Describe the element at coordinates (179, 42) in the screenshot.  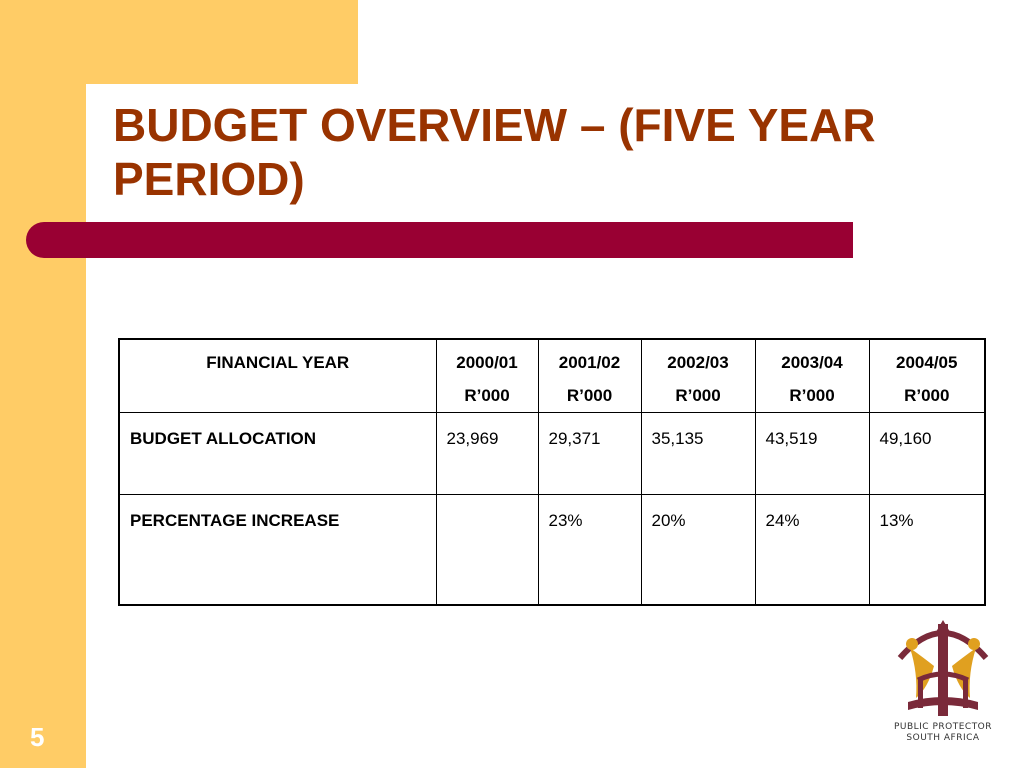
I see `top-accent-band` at that location.